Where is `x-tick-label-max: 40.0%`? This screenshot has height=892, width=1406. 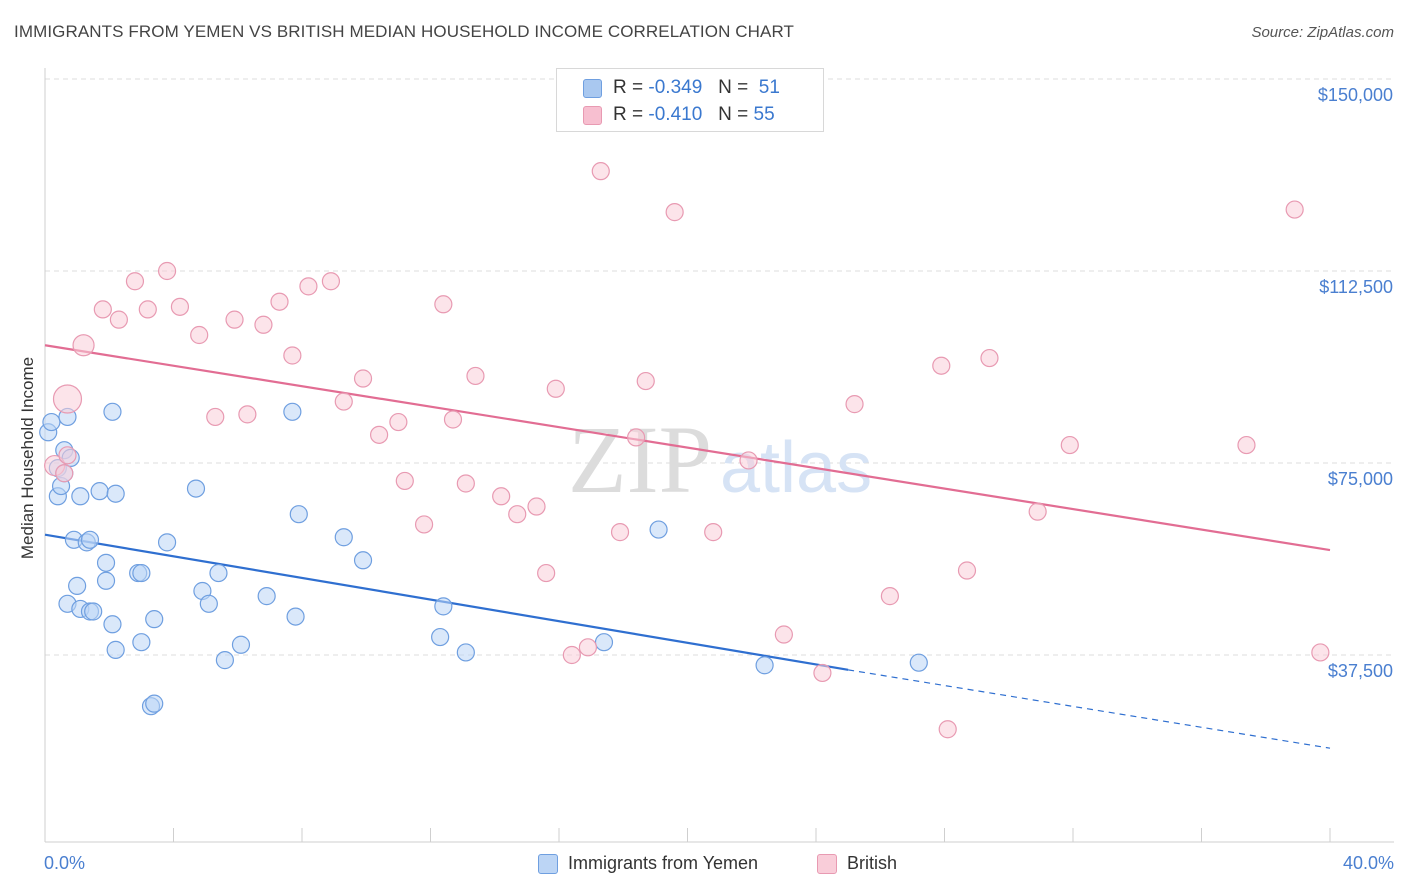
x-tick-label-max: 40.0% is located at coordinates (1368, 863).